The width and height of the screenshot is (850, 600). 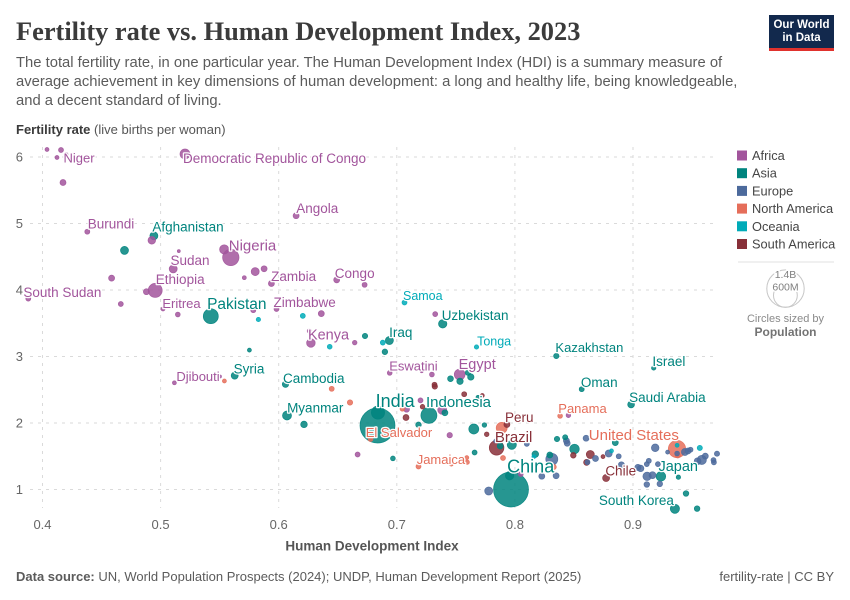 What do you see at coordinates (197, 376) in the screenshot?
I see `svg-text: Djibouti` at bounding box center [197, 376].